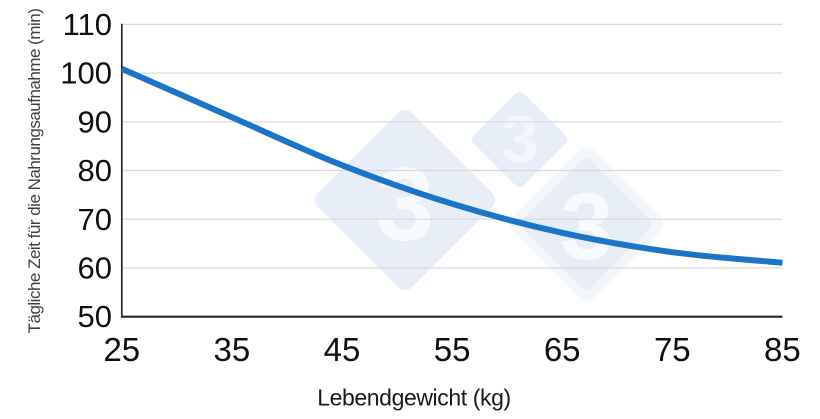 The width and height of the screenshot is (820, 419). What do you see at coordinates (95, 219) in the screenshot?
I see `svg-text: 70` at bounding box center [95, 219].